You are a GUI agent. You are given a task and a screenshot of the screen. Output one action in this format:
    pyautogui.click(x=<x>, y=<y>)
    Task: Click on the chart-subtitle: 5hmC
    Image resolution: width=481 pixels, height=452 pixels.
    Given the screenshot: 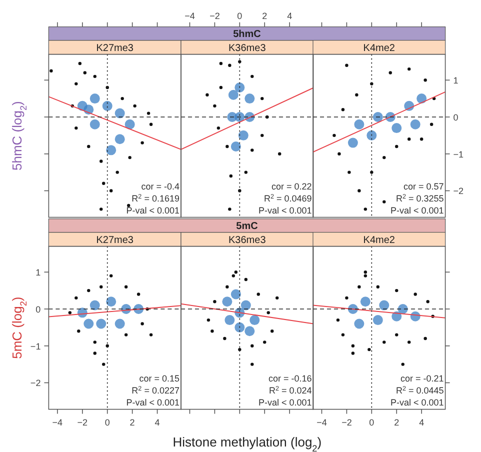 What is the action you would take?
    pyautogui.click(x=247, y=34)
    